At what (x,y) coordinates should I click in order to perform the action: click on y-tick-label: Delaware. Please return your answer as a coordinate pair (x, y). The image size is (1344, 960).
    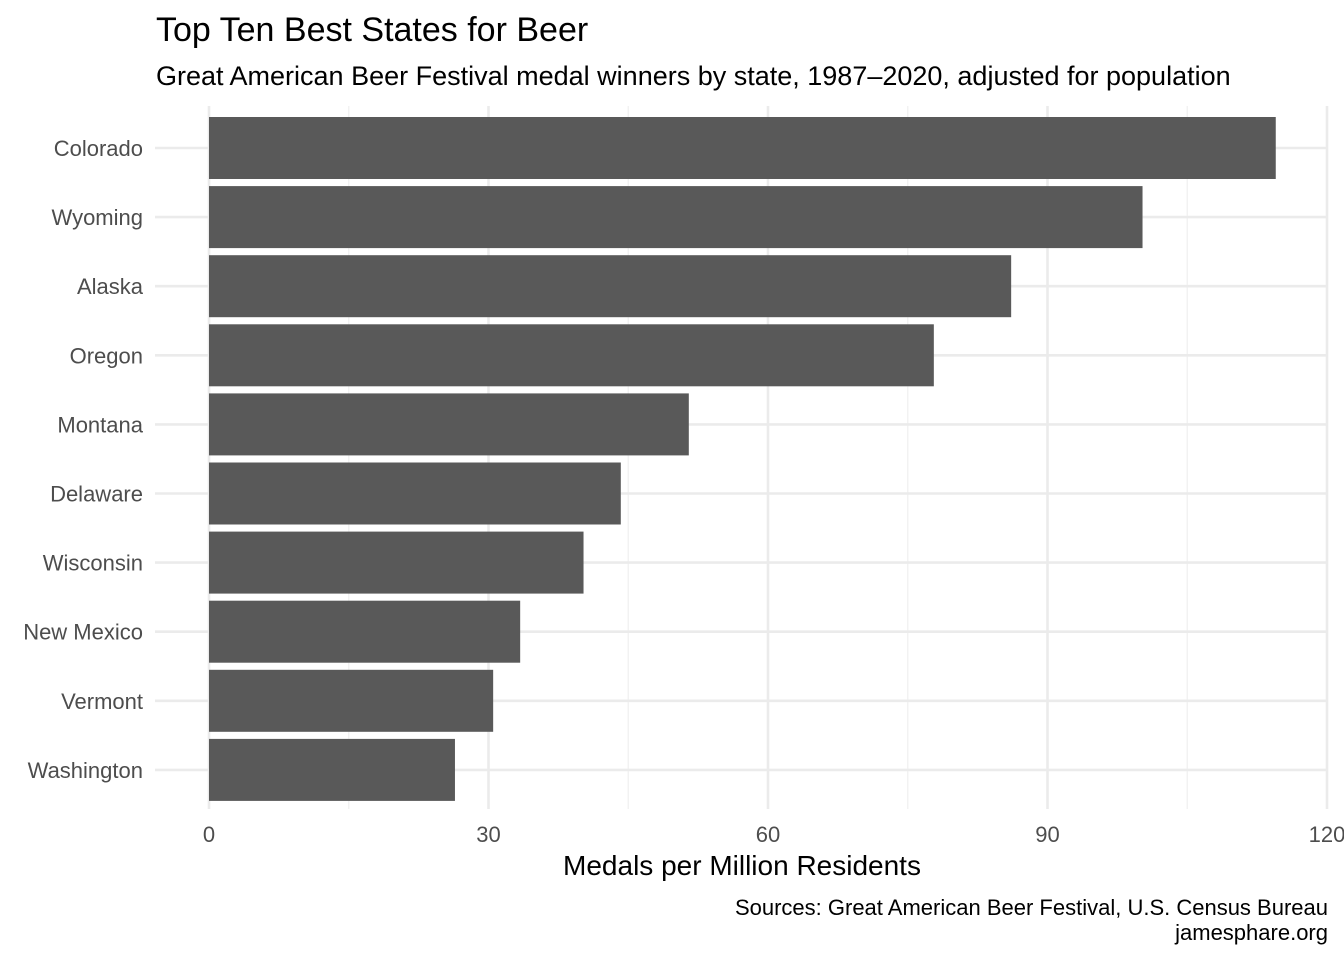
    Looking at the image, I should click on (96, 494).